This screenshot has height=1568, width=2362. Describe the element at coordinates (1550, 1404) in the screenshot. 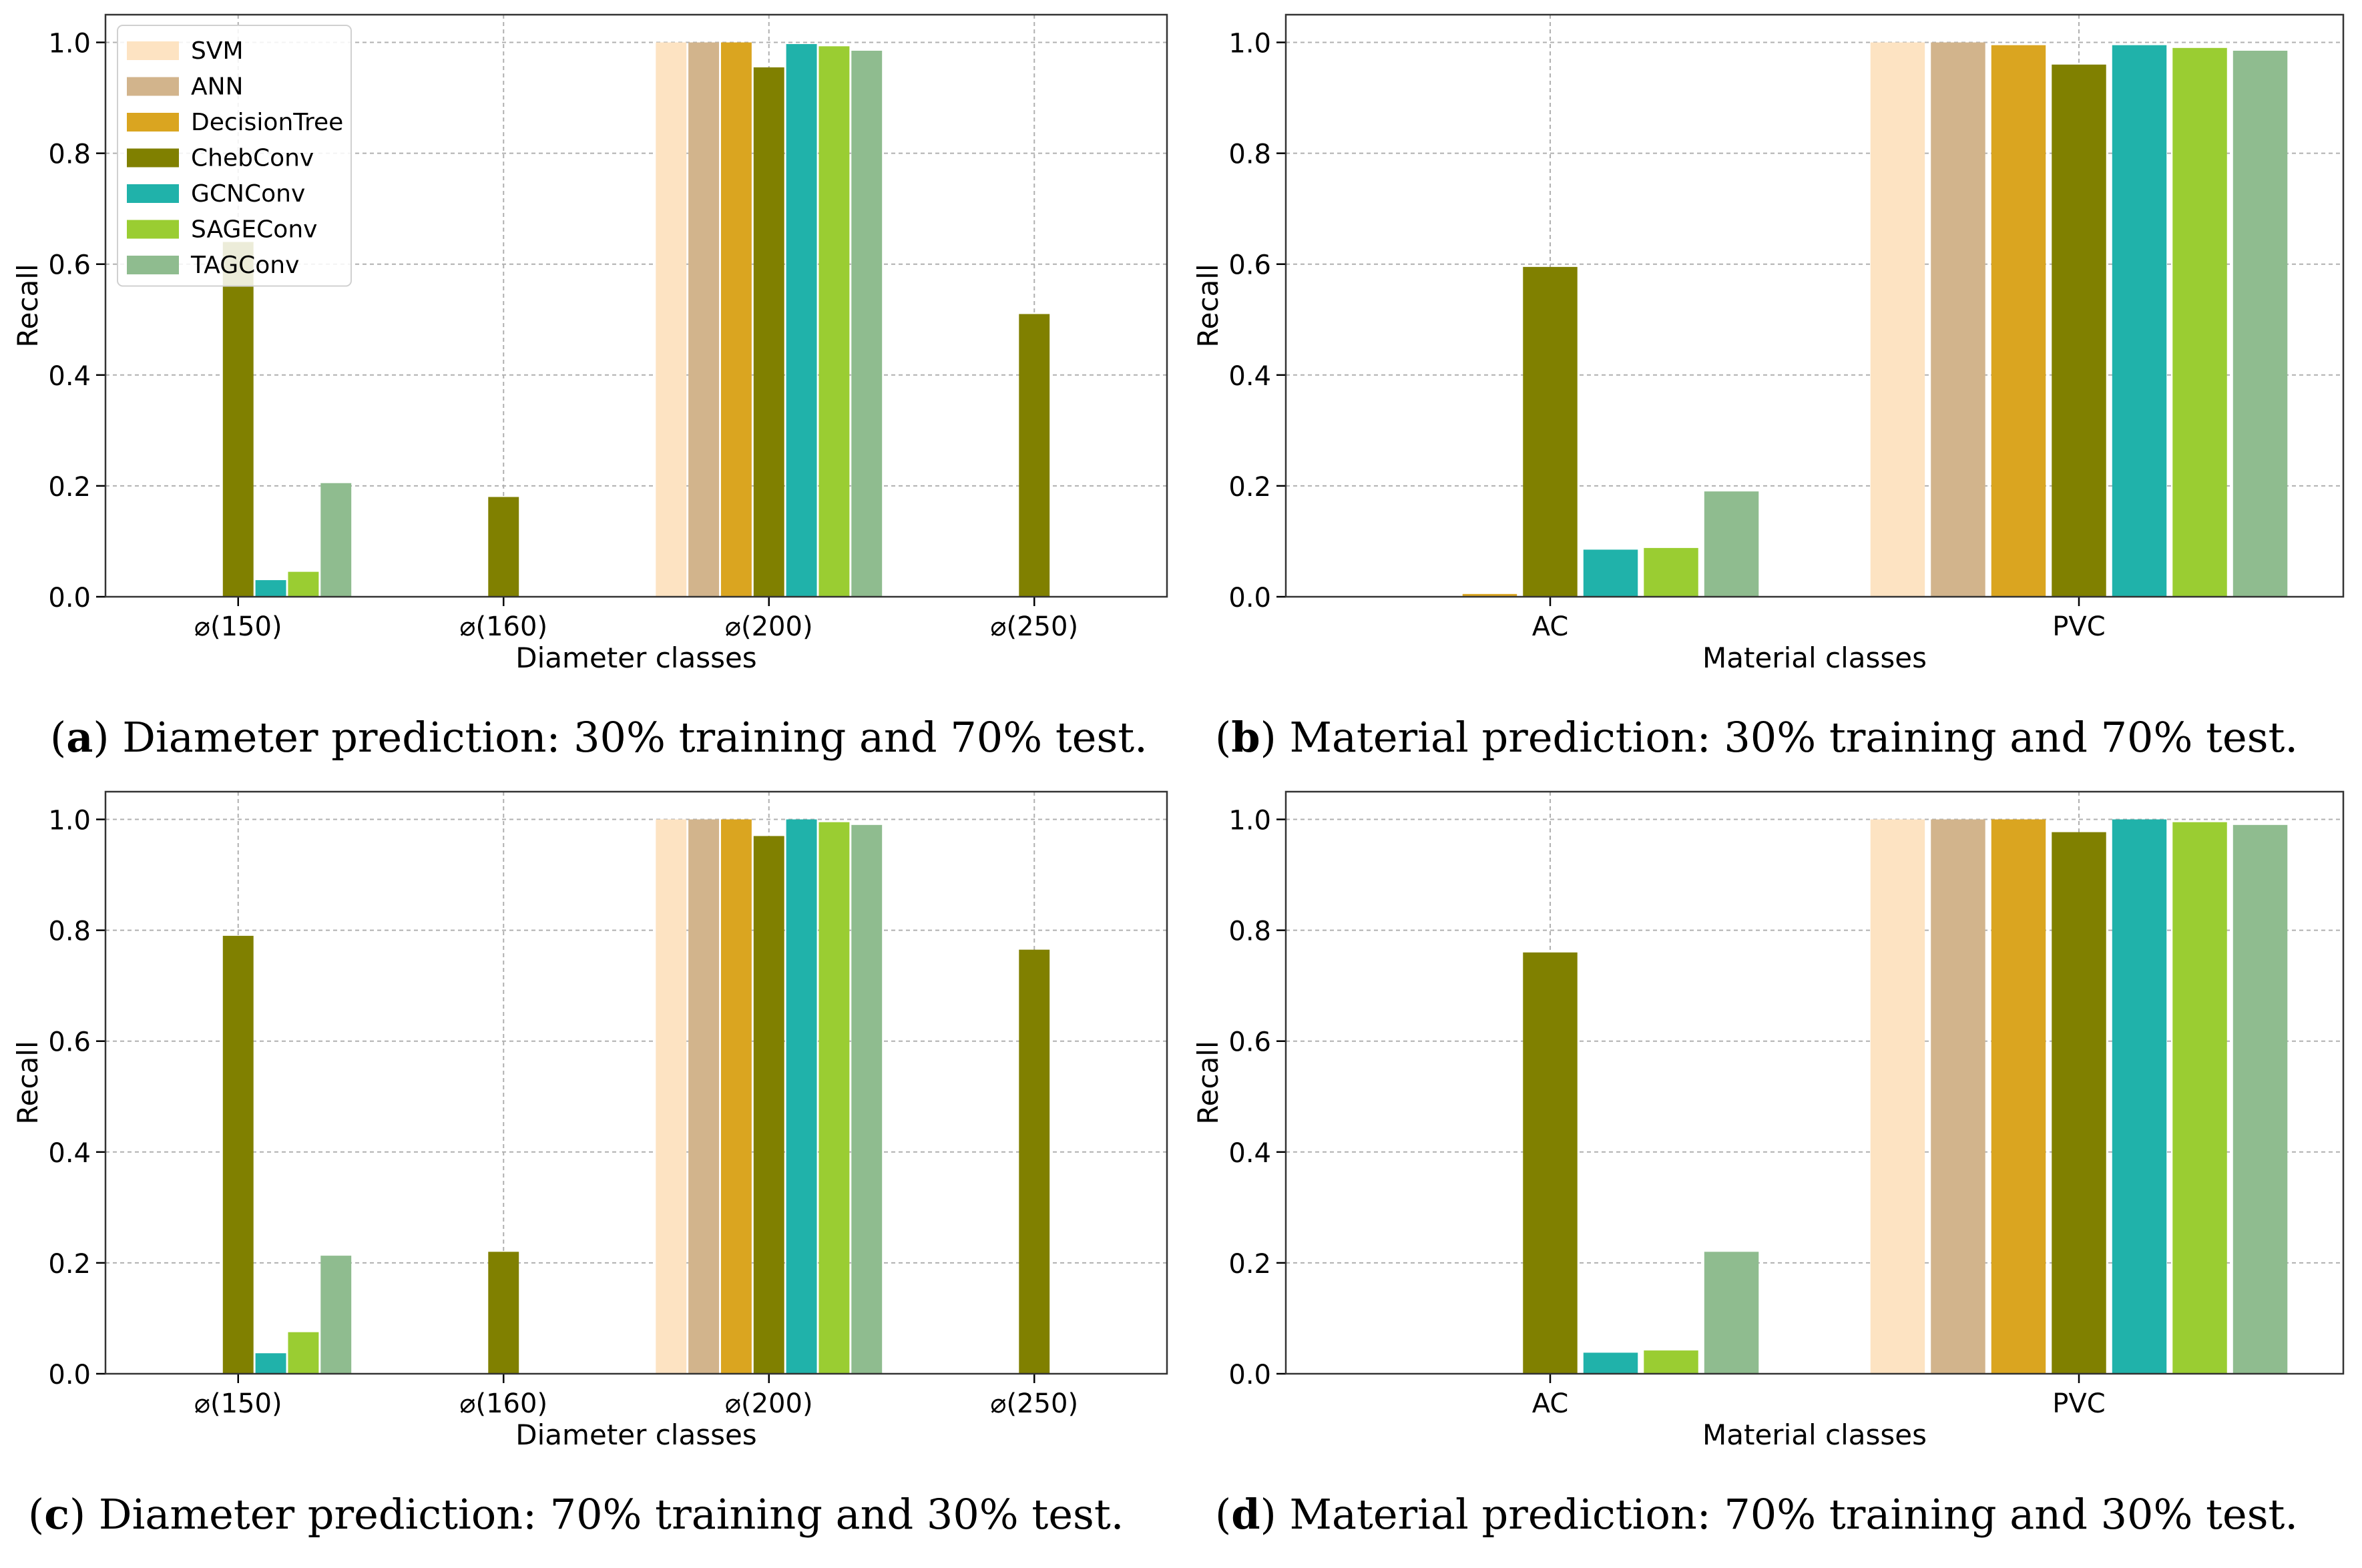

I see `x-tick-label: AC` at that location.